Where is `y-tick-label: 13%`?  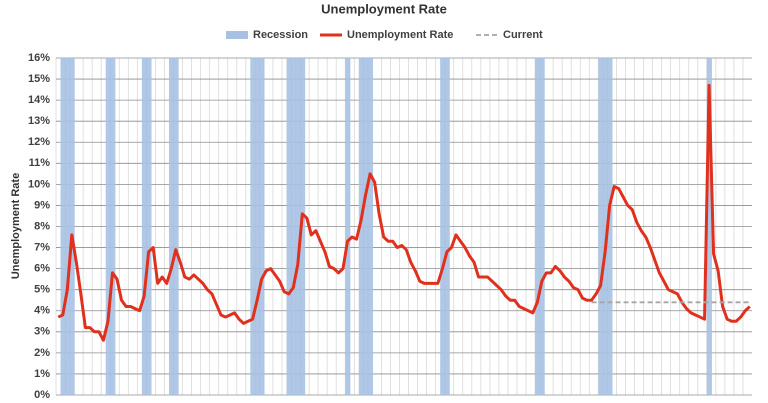 y-tick-label: 13% is located at coordinates (39, 121).